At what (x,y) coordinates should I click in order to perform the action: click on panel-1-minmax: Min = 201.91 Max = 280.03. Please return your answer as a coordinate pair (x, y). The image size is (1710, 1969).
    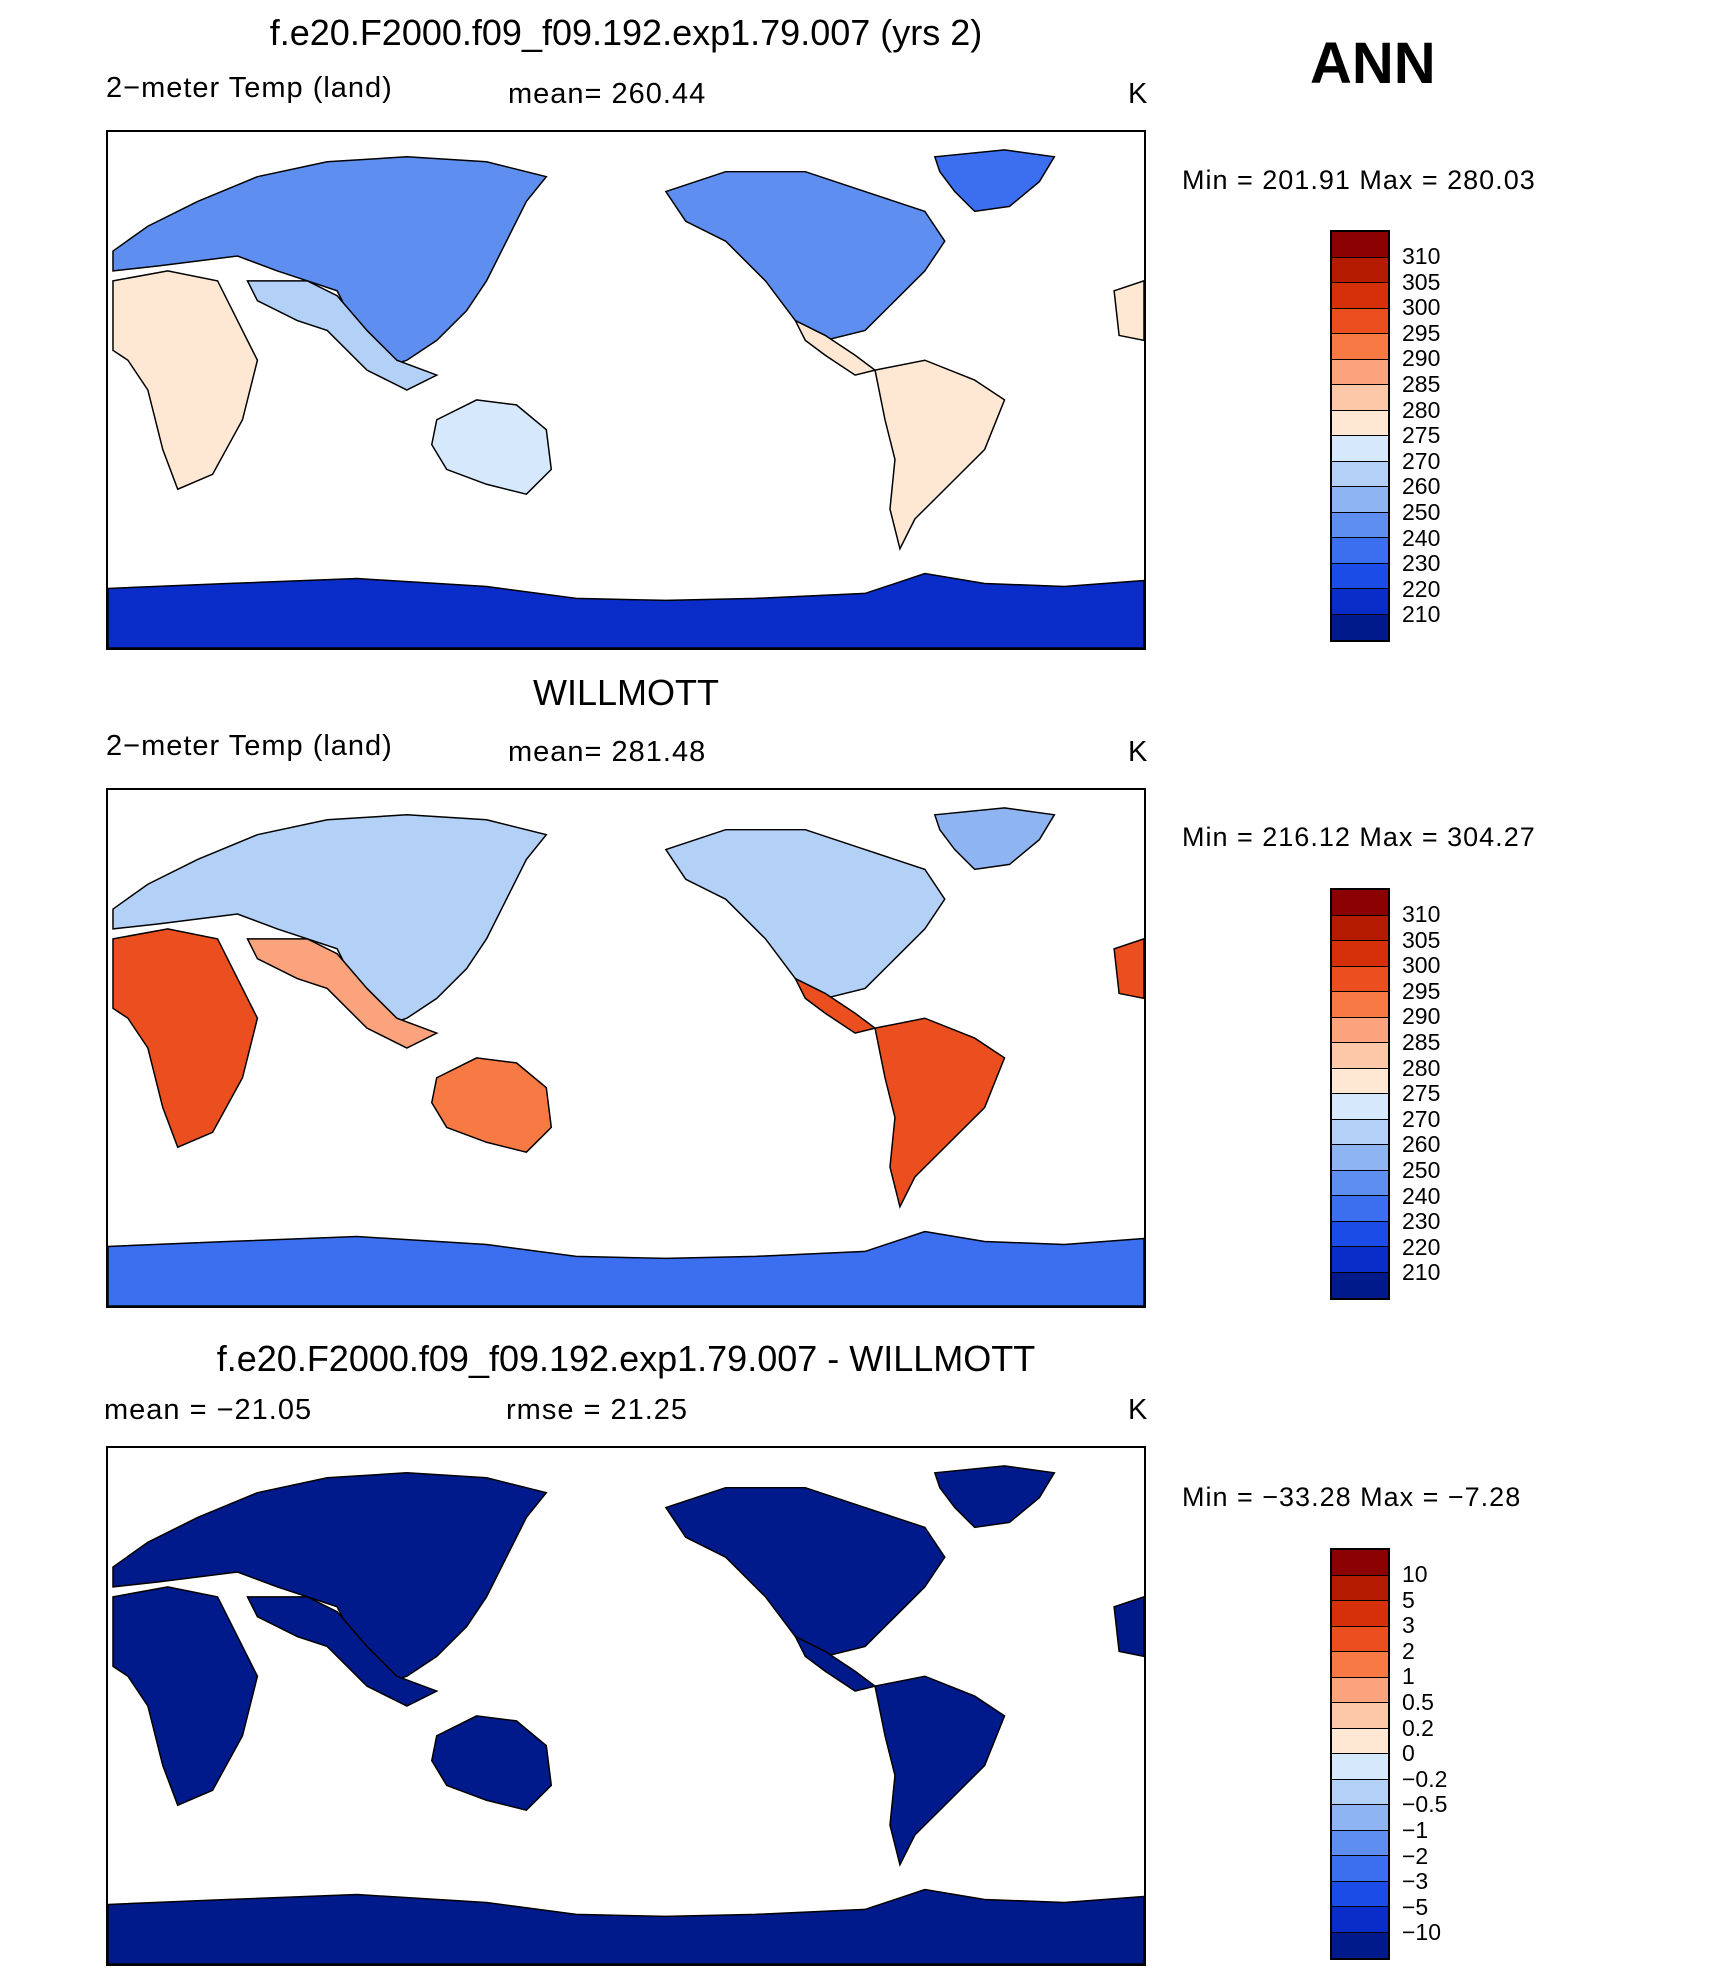
    Looking at the image, I should click on (1359, 180).